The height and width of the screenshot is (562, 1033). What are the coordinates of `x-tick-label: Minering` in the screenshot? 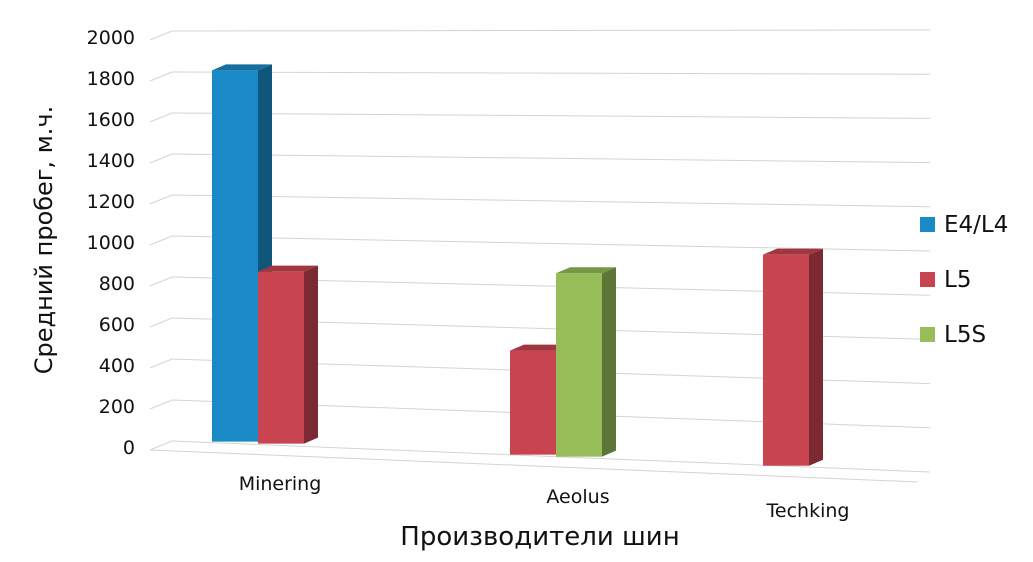 It's located at (280, 484).